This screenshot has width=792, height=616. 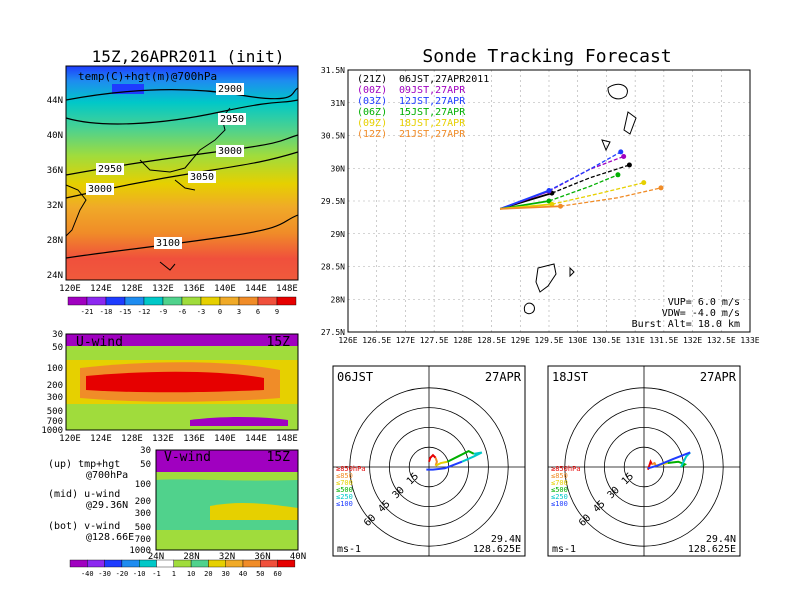 What do you see at coordinates (347, 340) in the screenshot?
I see `x-tick-label: 126E` at bounding box center [347, 340].